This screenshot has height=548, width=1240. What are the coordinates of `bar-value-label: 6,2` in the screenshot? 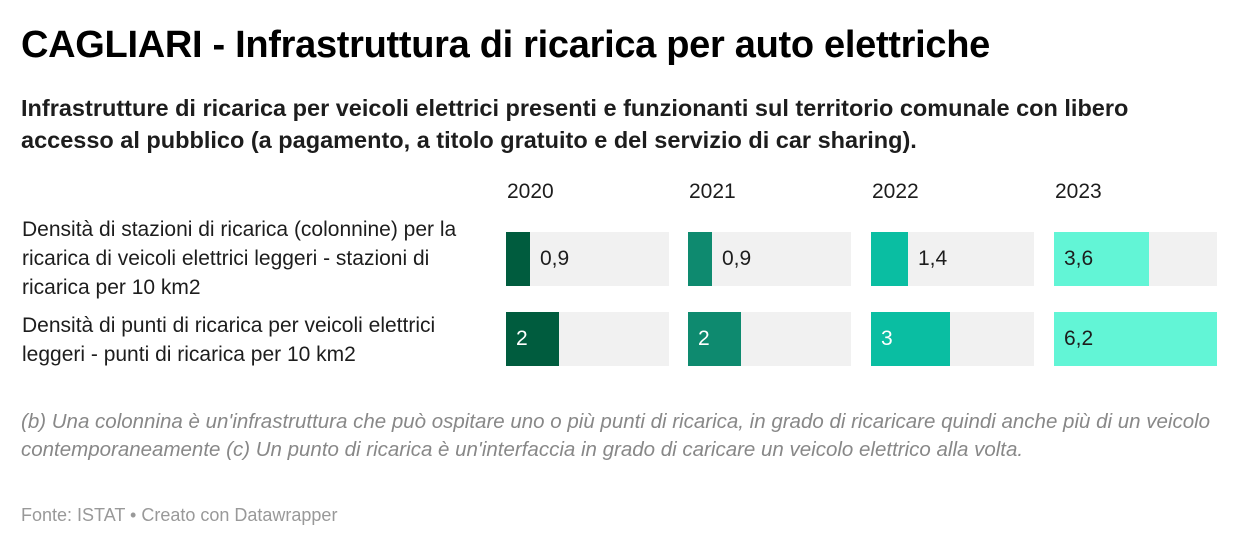 It's located at (1079, 338).